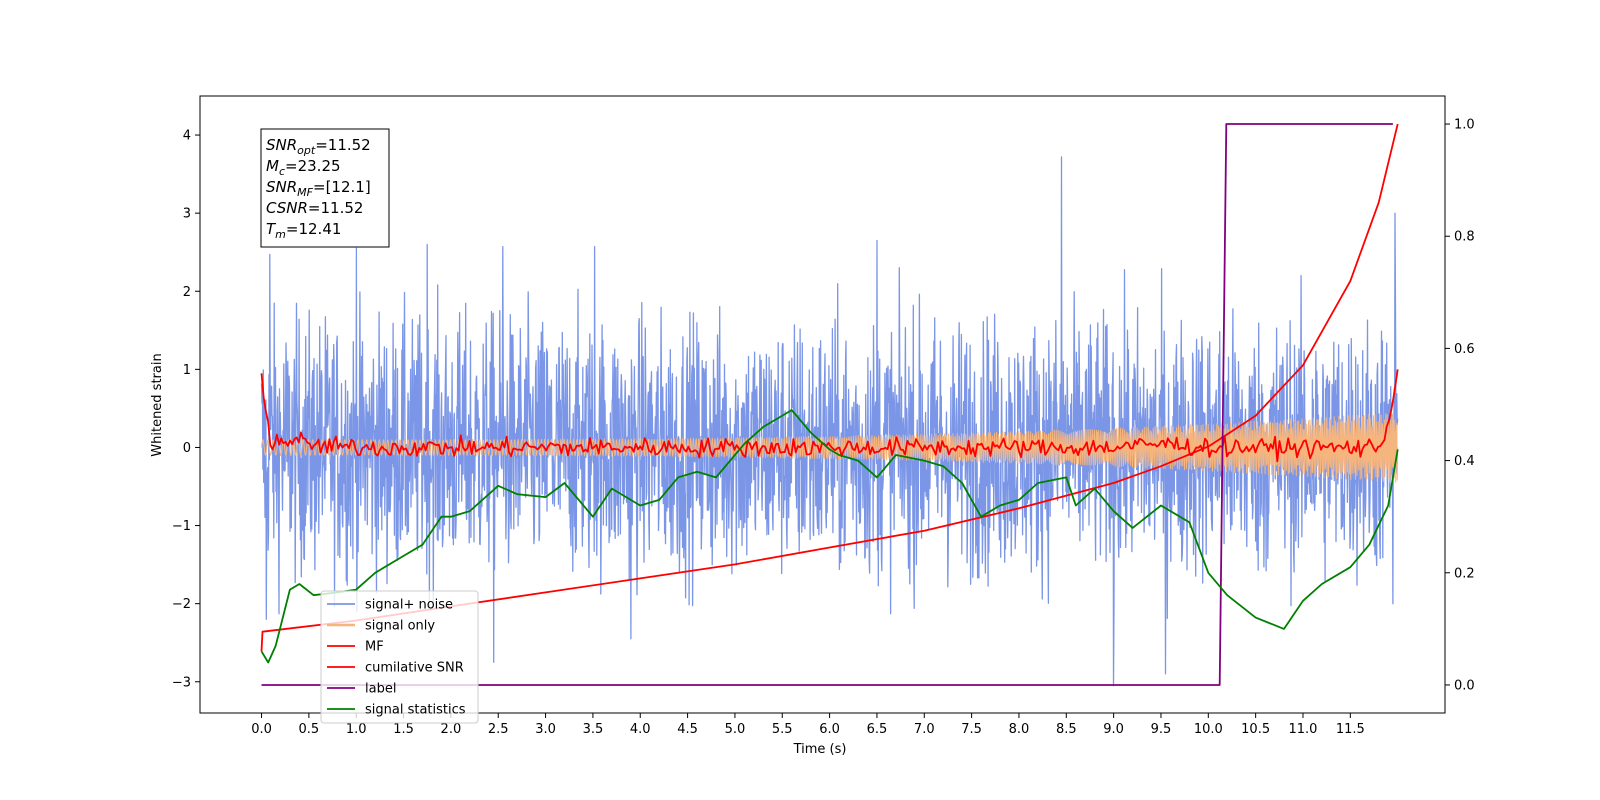 This screenshot has width=1600, height=800. What do you see at coordinates (187, 448) in the screenshot?
I see `y-tick-label: 0` at bounding box center [187, 448].